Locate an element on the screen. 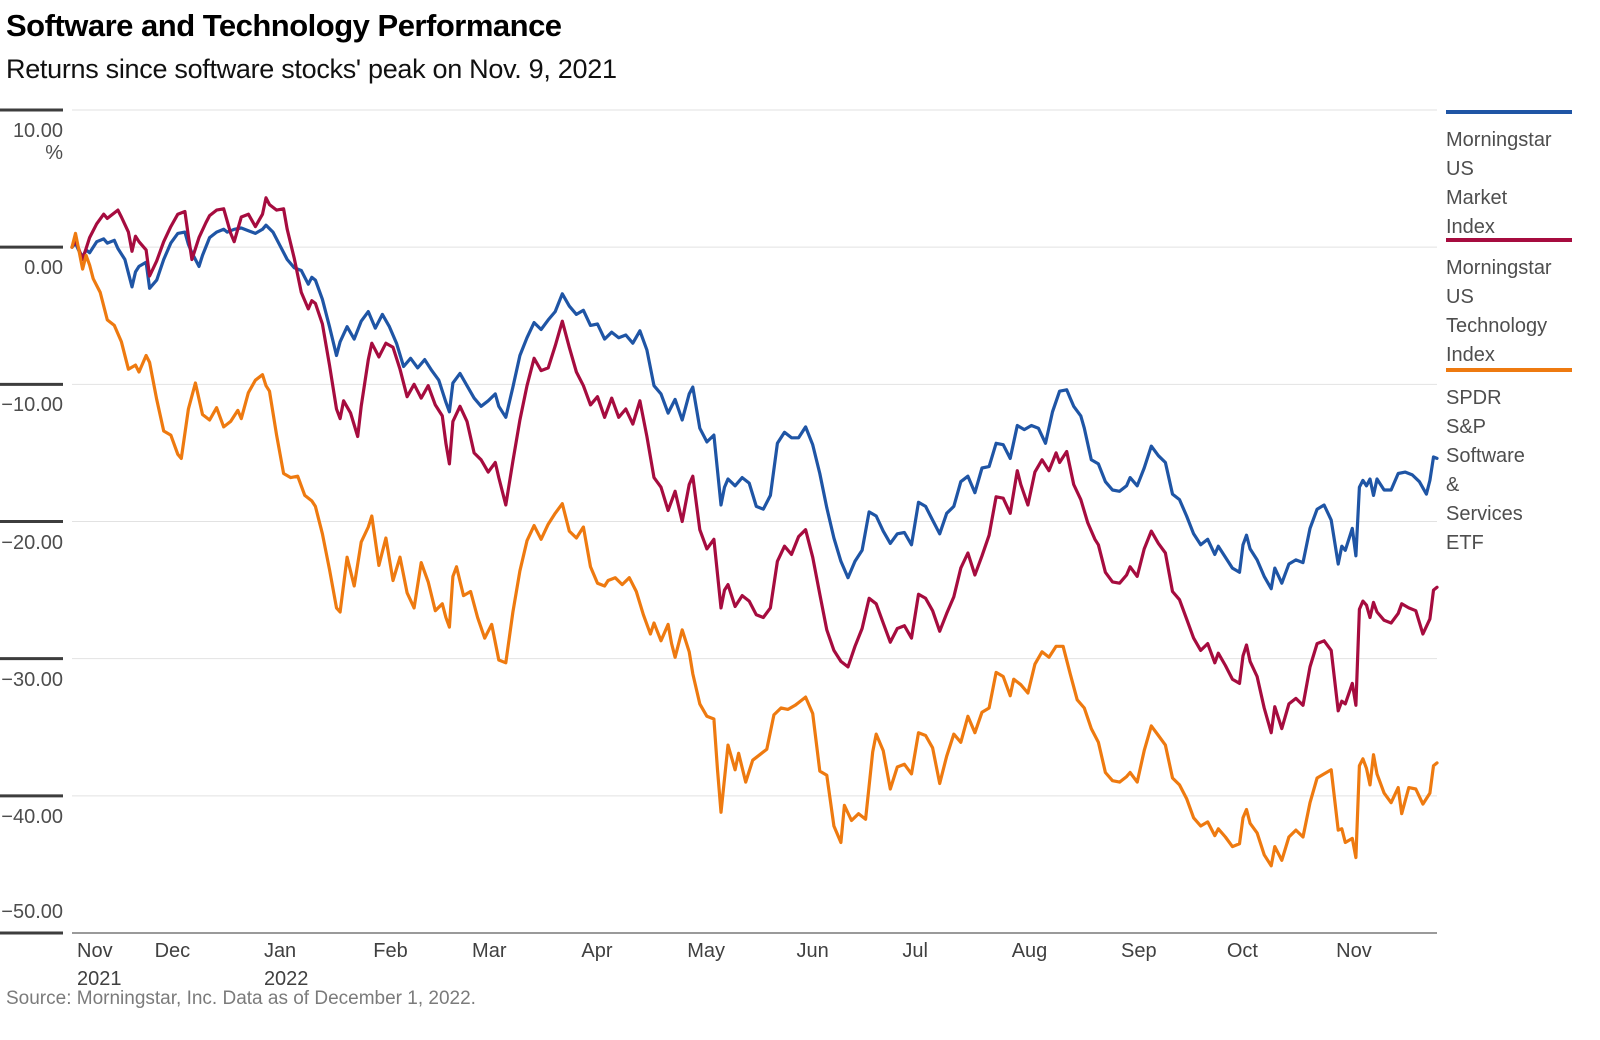 This screenshot has width=1600, height=1040. x-tick-label: May is located at coordinates (706, 951).